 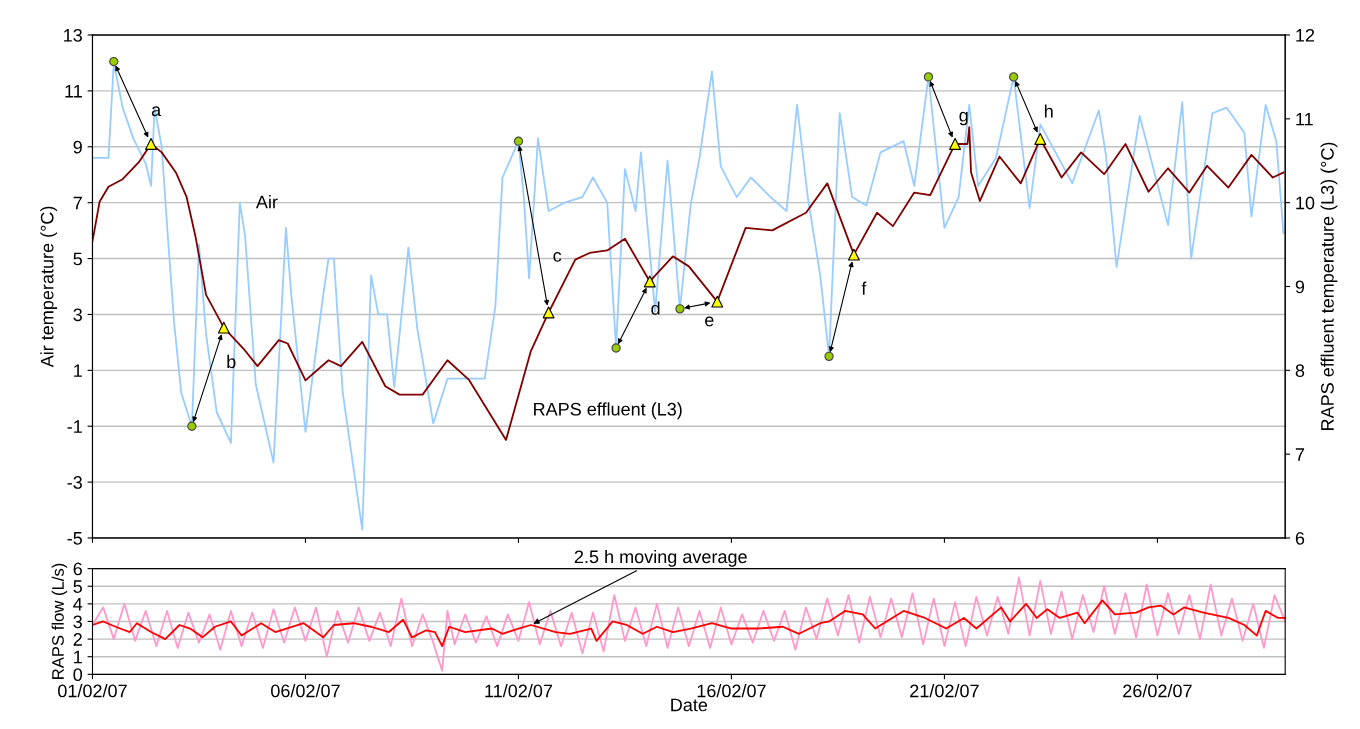 I want to click on y-tick-label: 13, so click(x=73, y=35).